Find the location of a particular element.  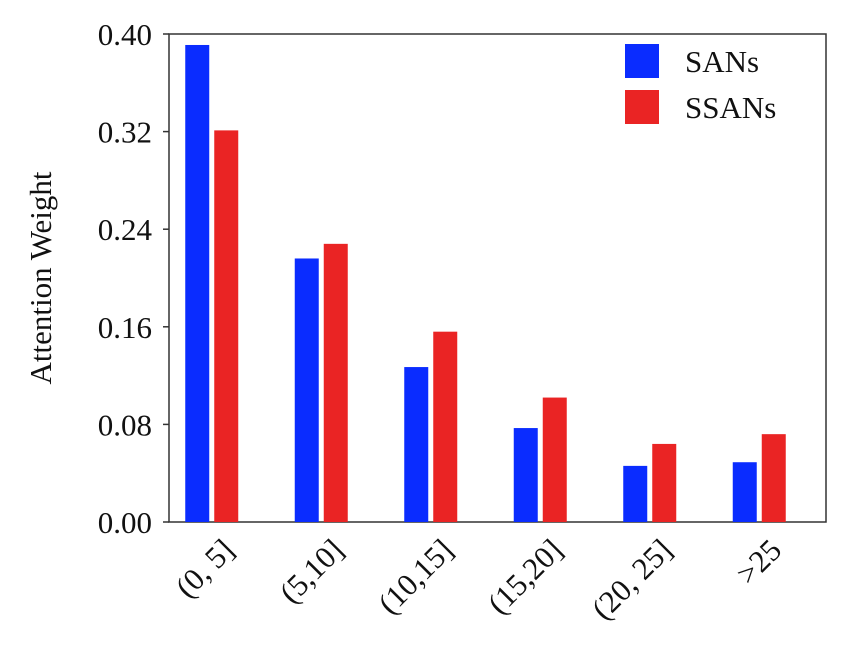

legend-swatch-ssans is located at coordinates (642, 107).